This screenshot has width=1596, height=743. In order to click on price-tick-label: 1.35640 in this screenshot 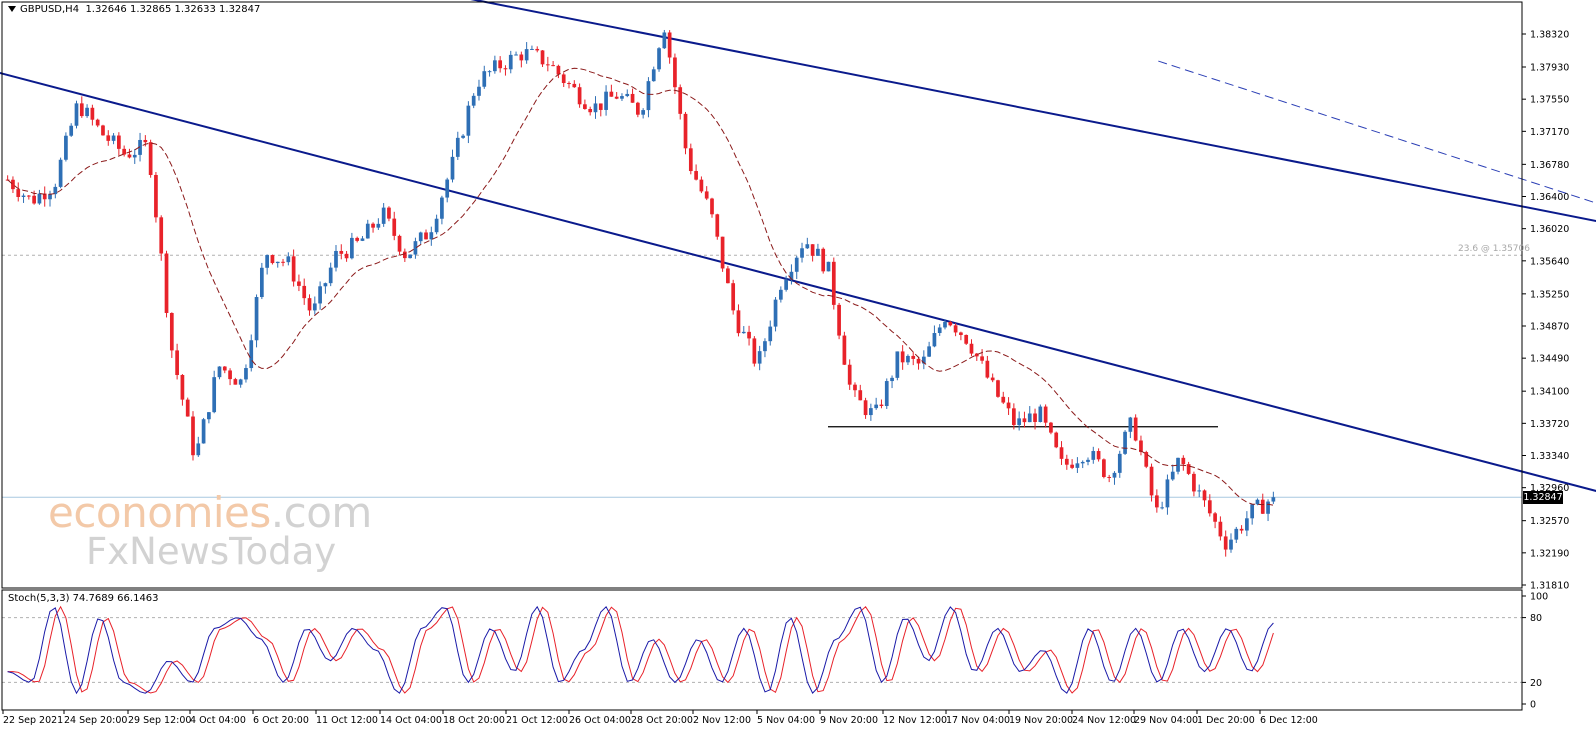, I will do `click(1549, 261)`.